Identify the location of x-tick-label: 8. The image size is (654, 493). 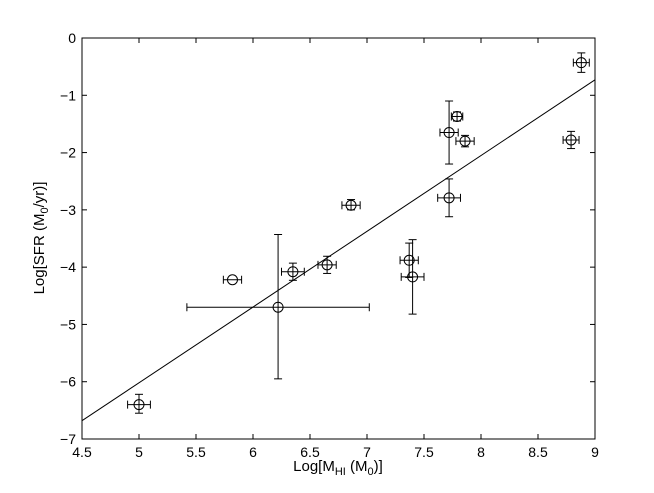
(481, 452).